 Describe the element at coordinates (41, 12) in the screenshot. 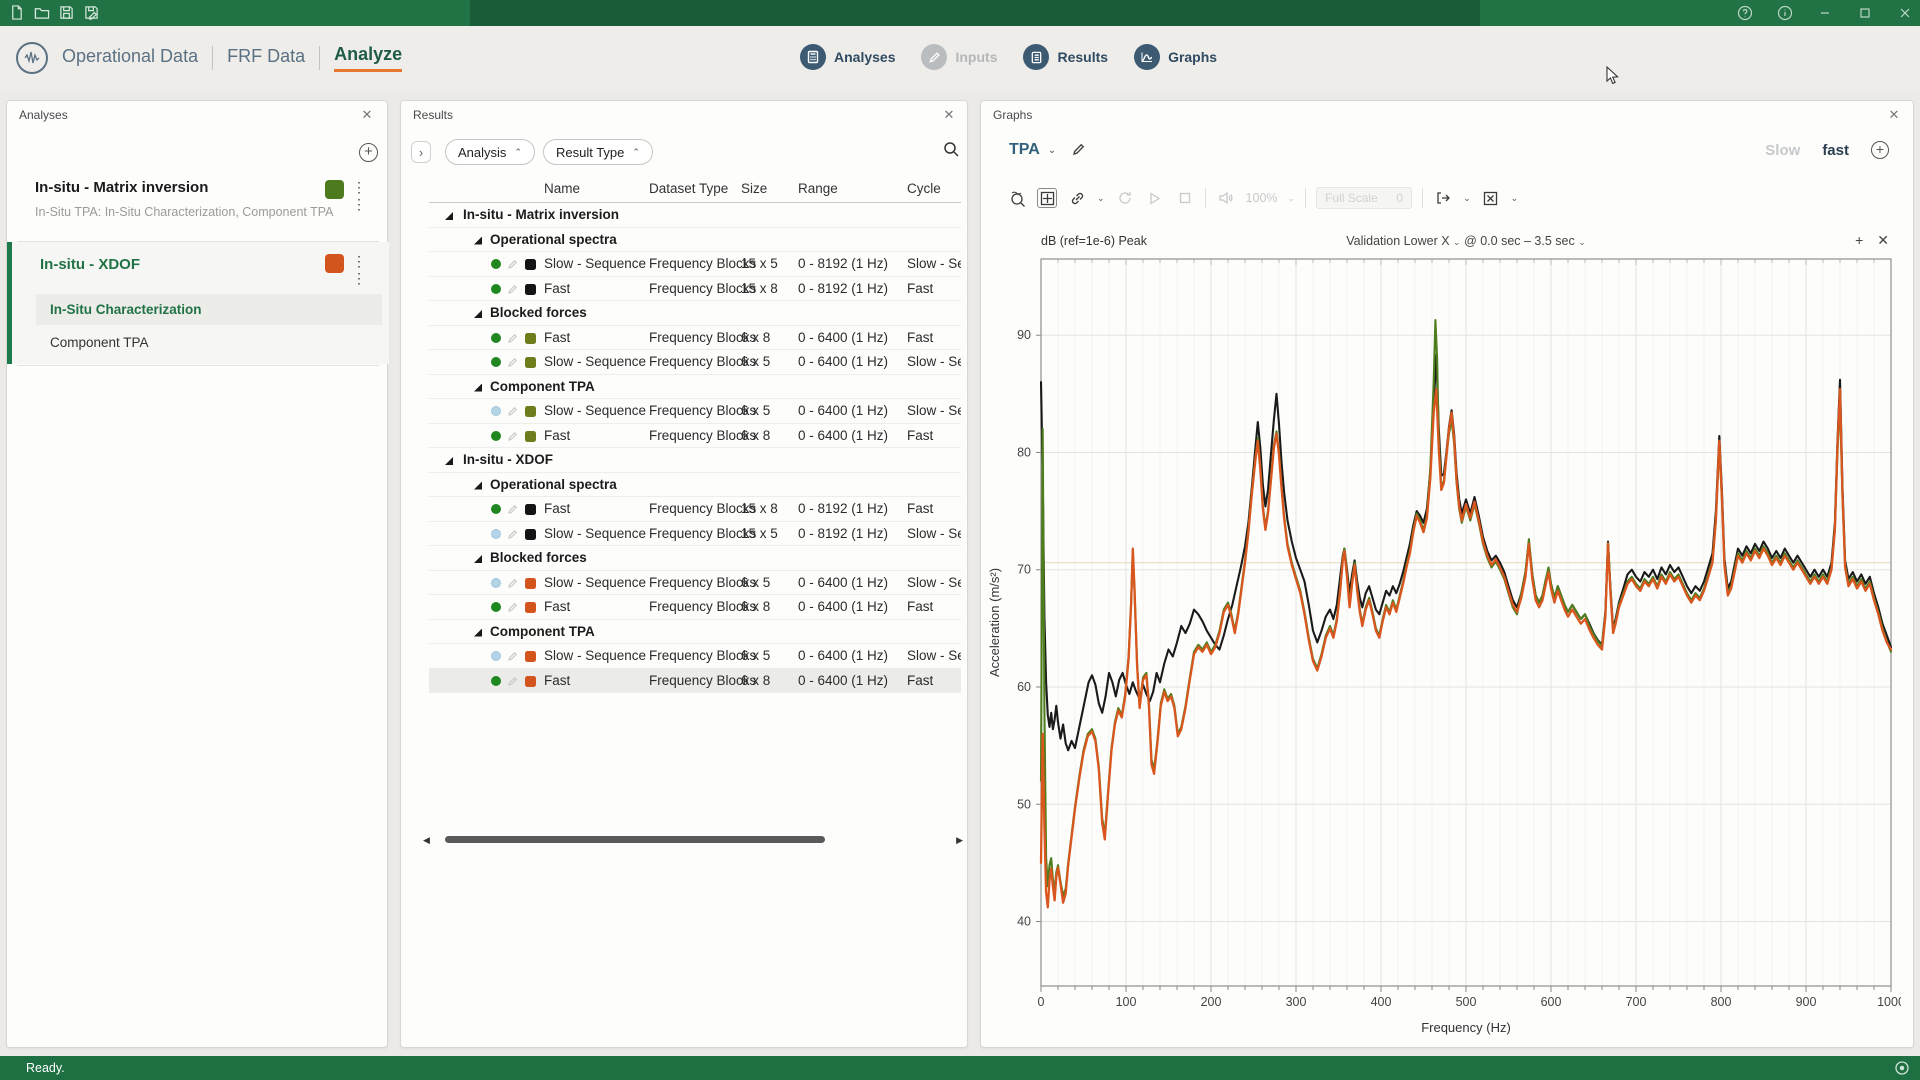

I see `open-folder-icon` at that location.